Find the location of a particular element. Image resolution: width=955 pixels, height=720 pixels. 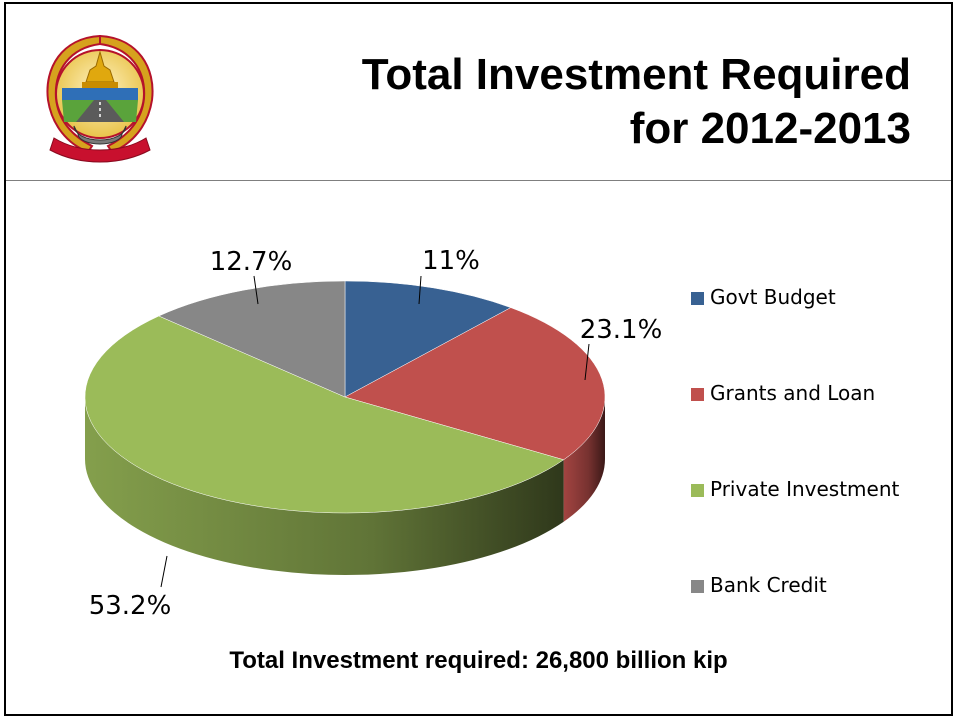

pie-slice-private-investment is located at coordinates (324, 414).